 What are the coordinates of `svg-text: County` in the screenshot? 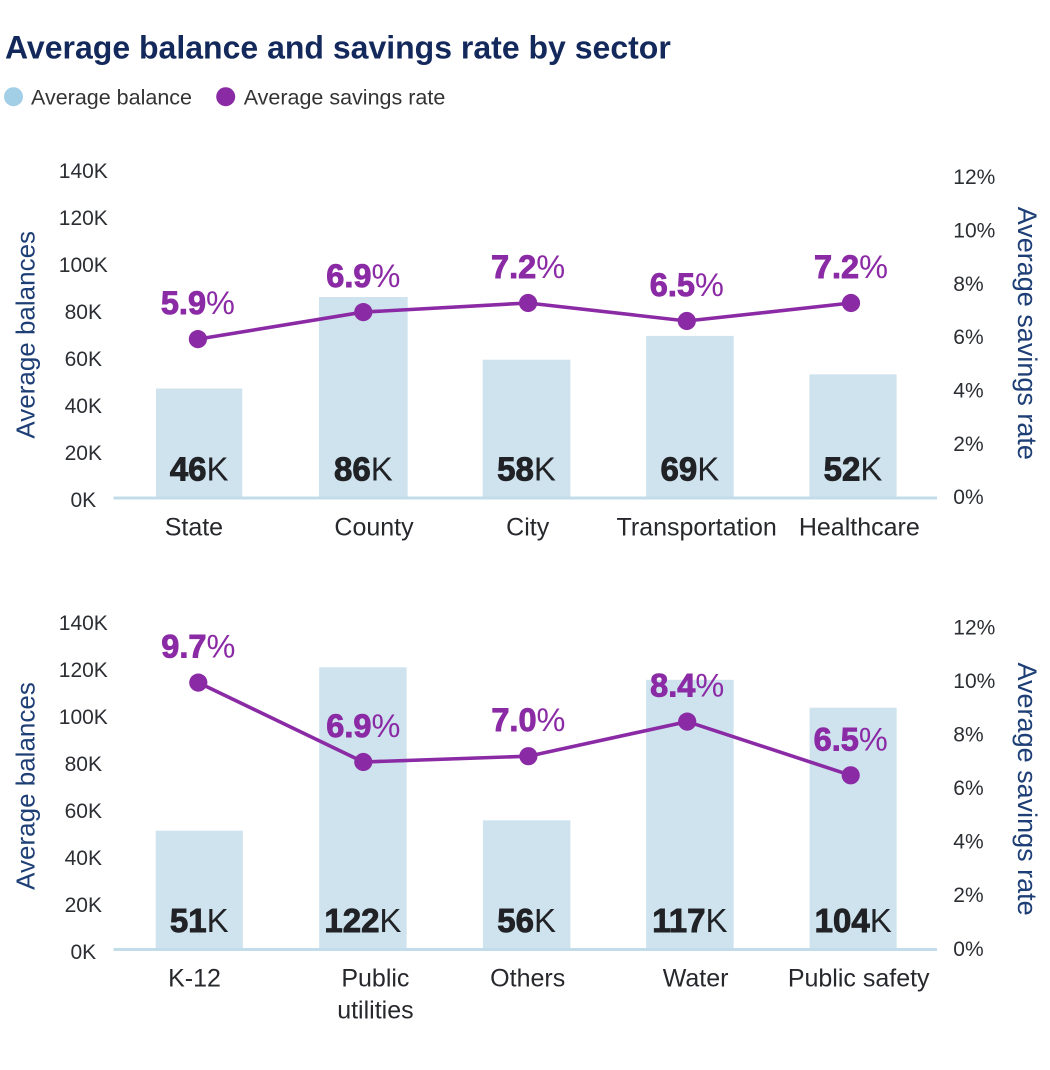 It's located at (374, 528).